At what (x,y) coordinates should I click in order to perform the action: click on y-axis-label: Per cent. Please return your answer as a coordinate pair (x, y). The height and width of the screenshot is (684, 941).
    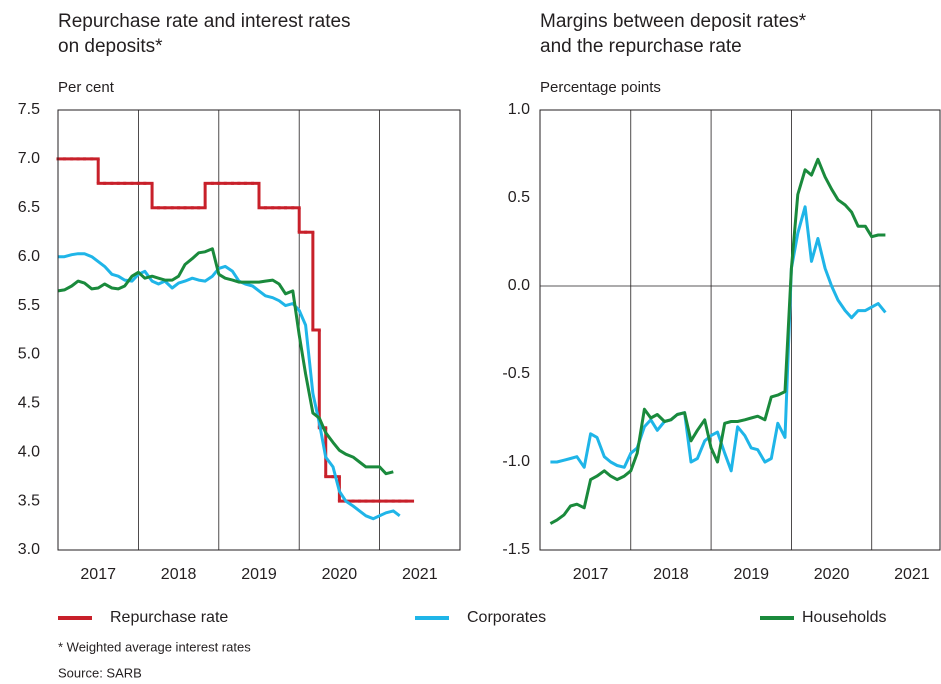
    Looking at the image, I should click on (86, 87).